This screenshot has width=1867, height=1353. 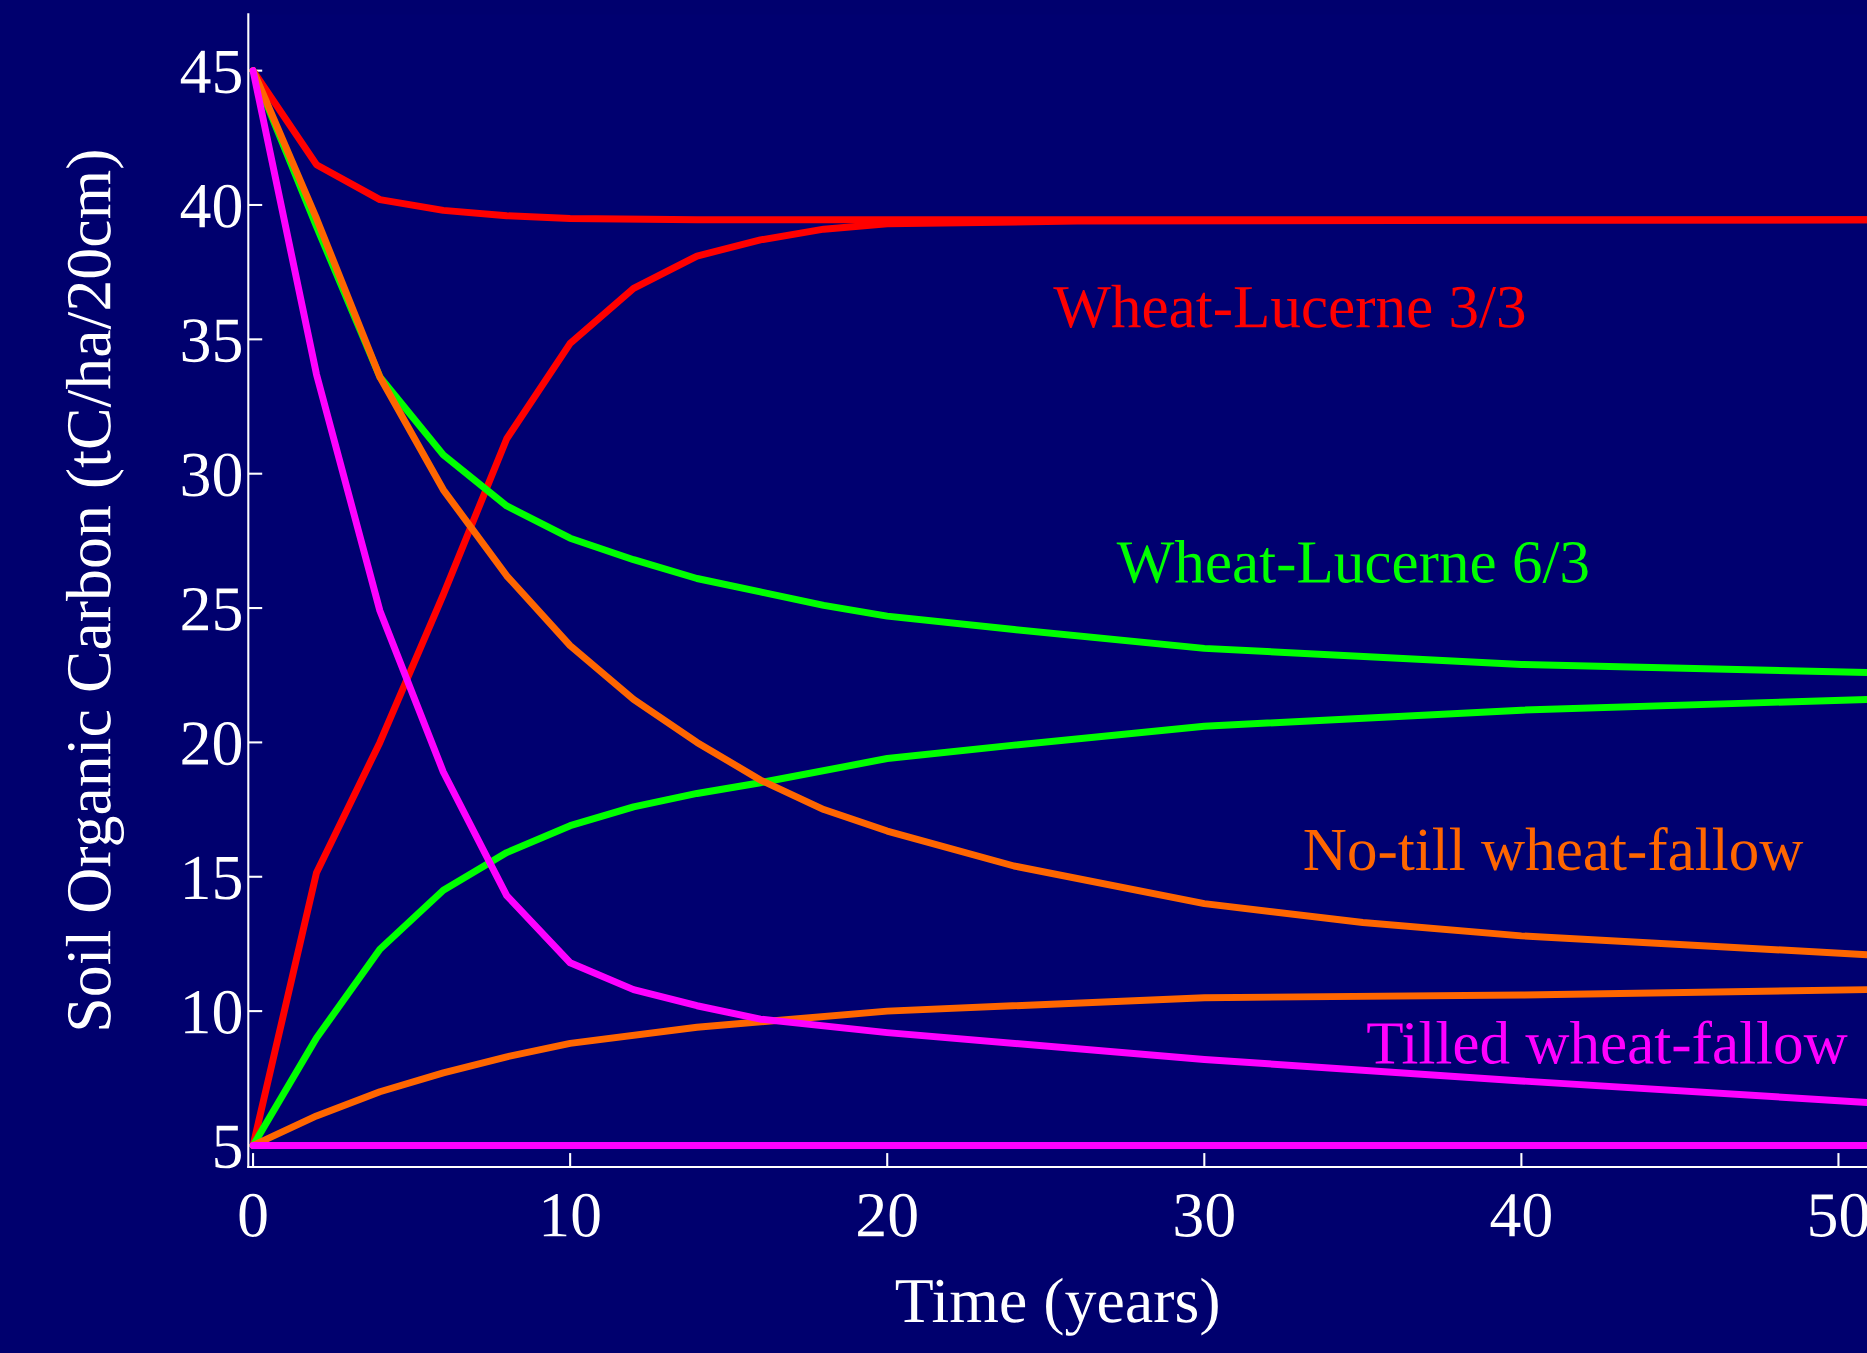 I want to click on series-label: No-till wheat-fallow, so click(x=1554, y=848).